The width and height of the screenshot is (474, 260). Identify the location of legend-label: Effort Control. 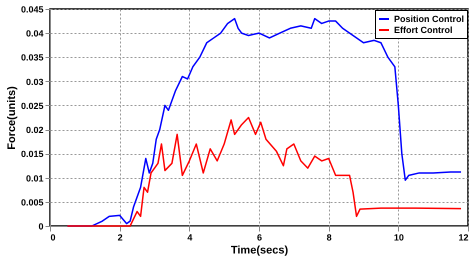
(423, 30).